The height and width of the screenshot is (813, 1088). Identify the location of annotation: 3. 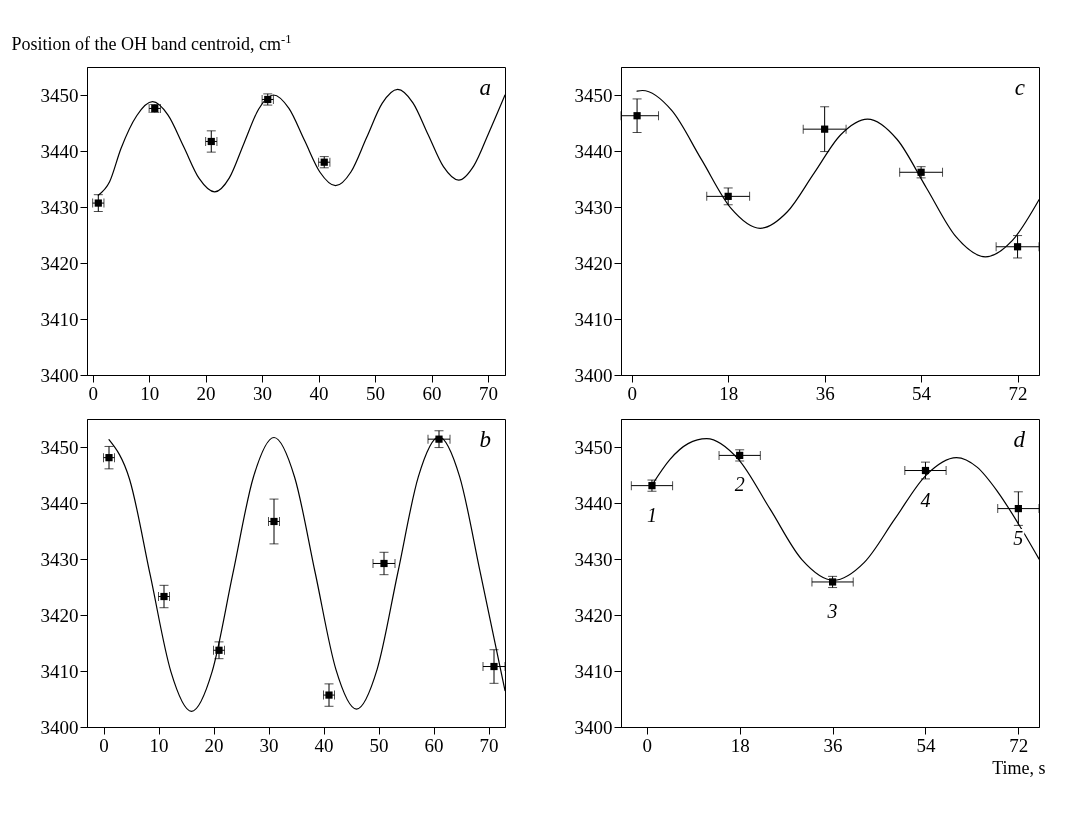
(832, 610).